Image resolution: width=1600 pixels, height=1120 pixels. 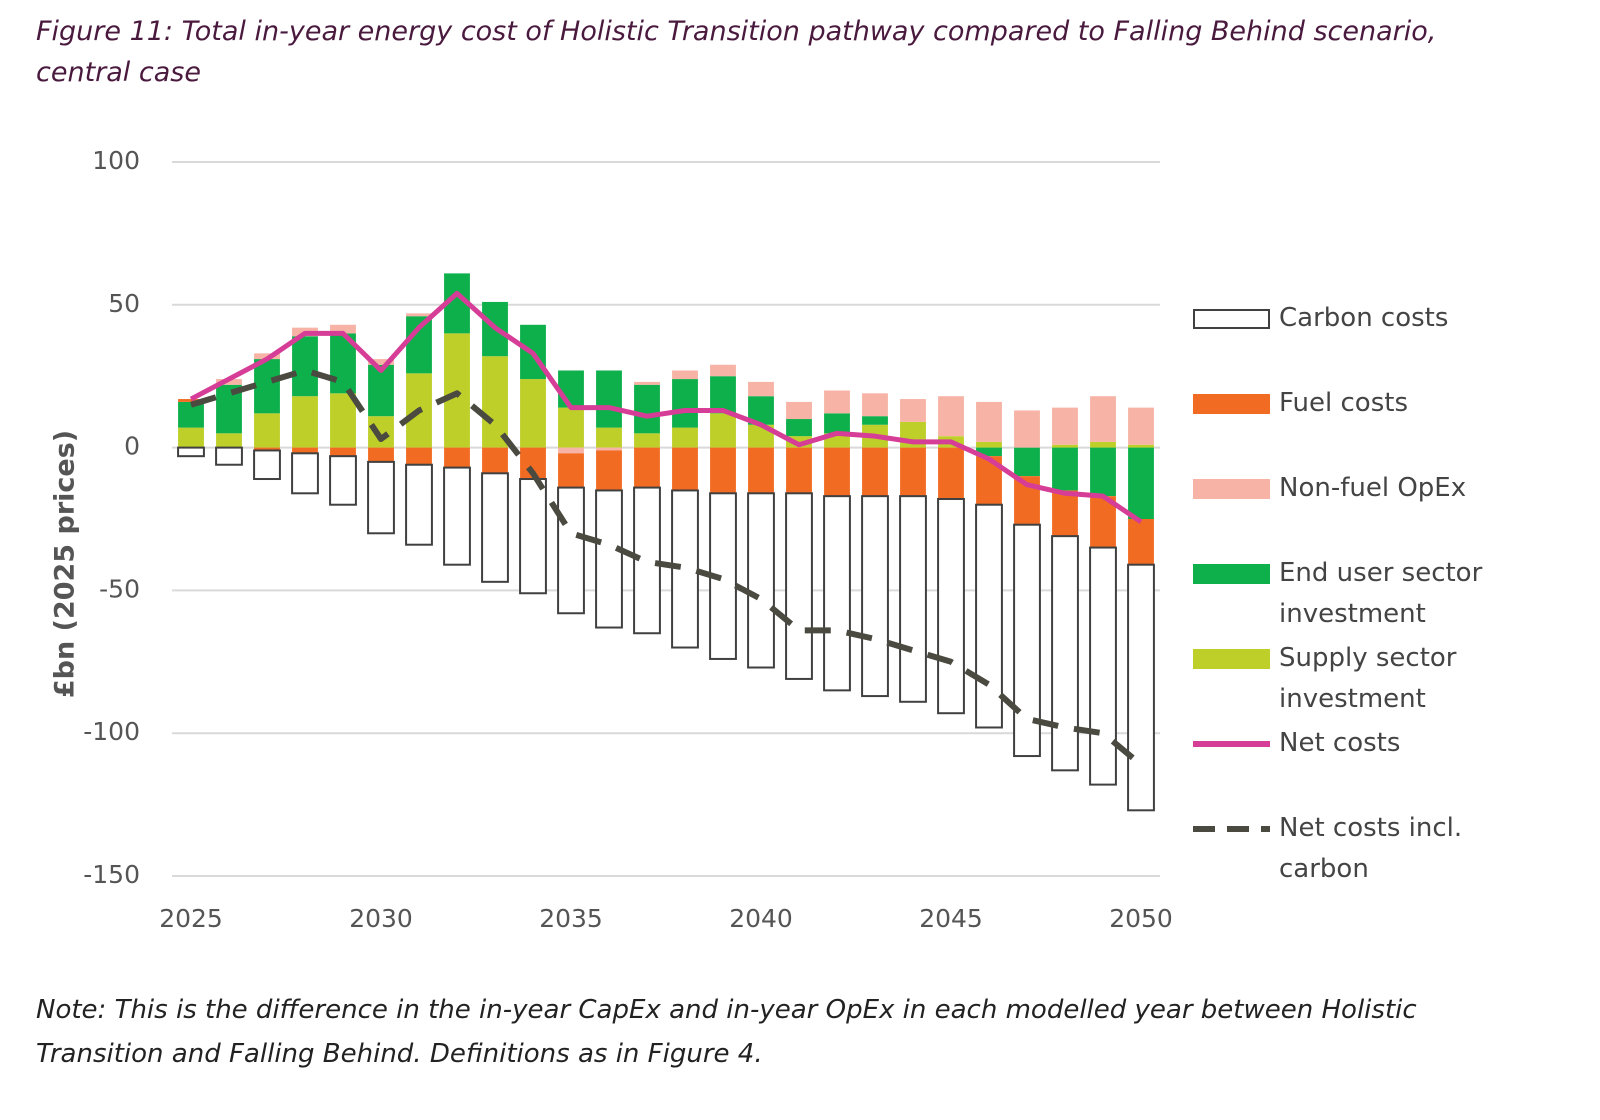 I want to click on legend-label: End user sector investment, so click(x=1381, y=593).